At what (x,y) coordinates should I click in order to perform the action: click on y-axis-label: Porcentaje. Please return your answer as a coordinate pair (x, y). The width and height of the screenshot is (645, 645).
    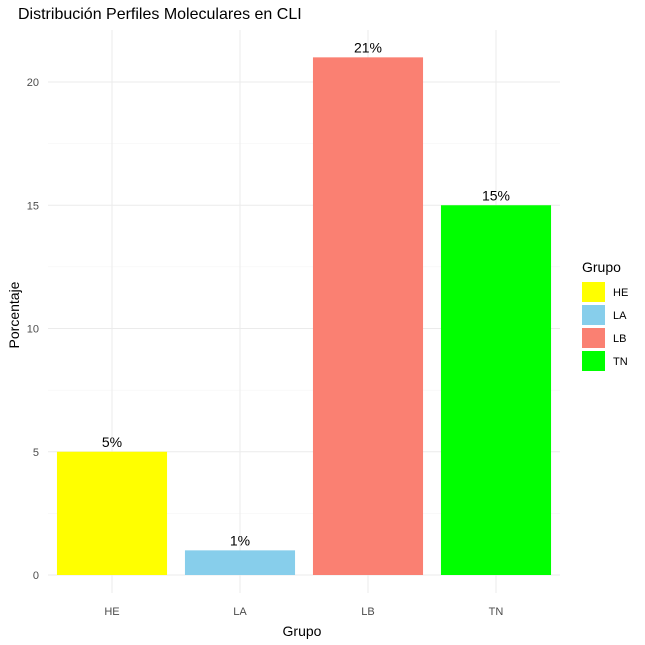
    Looking at the image, I should click on (14, 314).